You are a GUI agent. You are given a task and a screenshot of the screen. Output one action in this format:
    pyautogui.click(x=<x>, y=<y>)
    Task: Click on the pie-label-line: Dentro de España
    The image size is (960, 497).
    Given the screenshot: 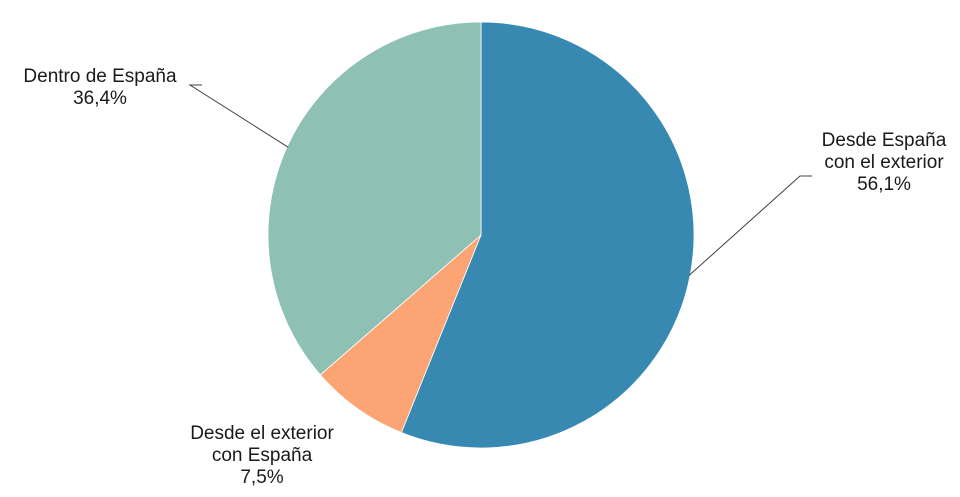 What is the action you would take?
    pyautogui.click(x=100, y=76)
    